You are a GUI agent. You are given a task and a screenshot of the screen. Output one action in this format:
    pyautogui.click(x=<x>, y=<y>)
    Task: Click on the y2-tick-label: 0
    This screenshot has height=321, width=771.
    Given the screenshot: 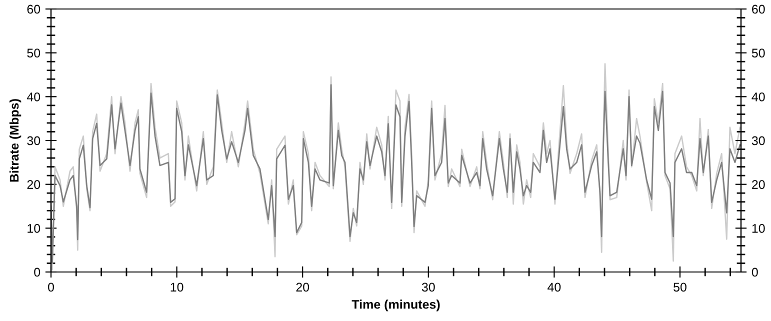 What is the action you would take?
    pyautogui.click(x=755, y=272)
    